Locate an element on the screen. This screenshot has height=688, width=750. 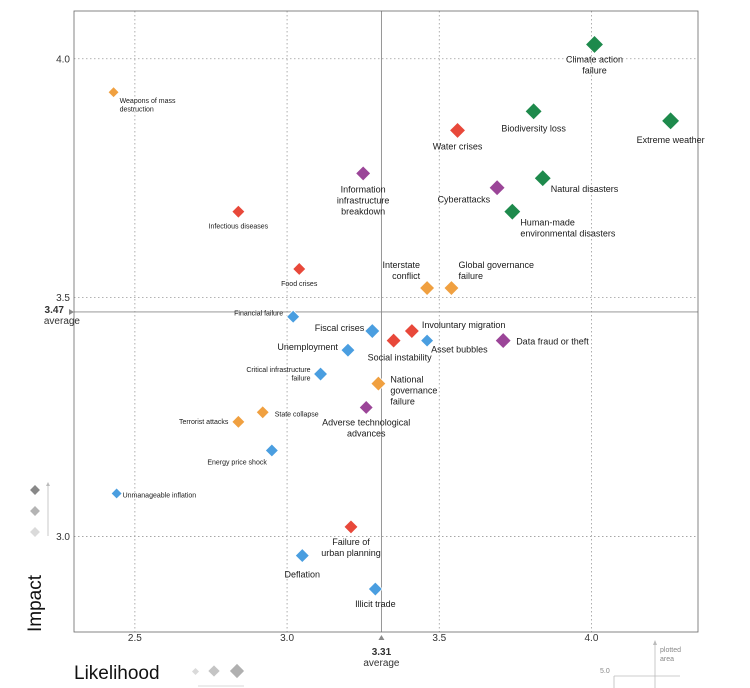
impact-legend-high-diamond is located at coordinates (35, 490).